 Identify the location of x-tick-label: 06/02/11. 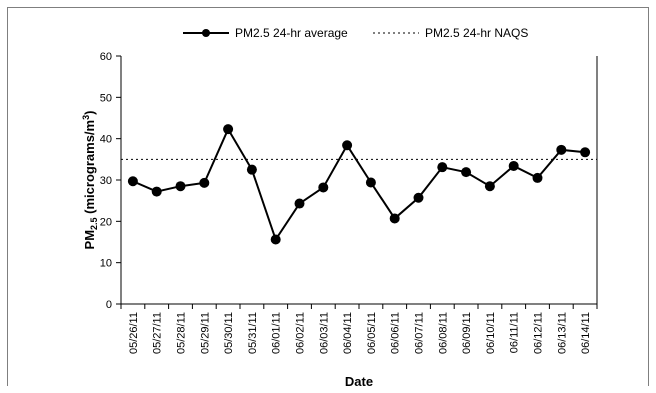
(301, 333).